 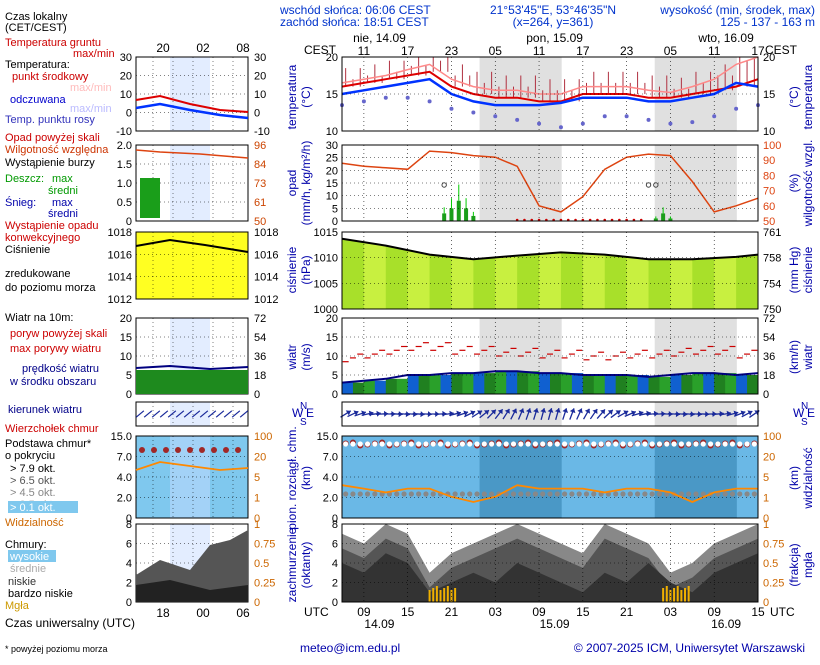 What do you see at coordinates (52, 382) in the screenshot?
I see `legend-wind-mean-2: w środku obszaru` at bounding box center [52, 382].